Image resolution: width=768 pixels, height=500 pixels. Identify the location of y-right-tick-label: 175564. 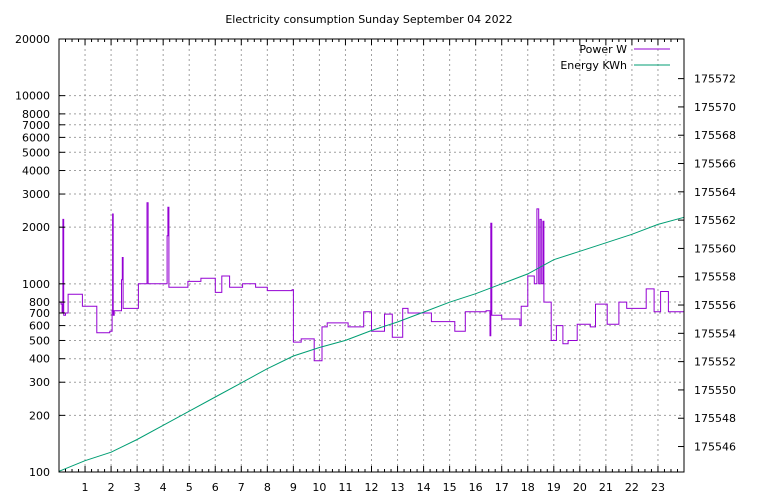
(715, 192).